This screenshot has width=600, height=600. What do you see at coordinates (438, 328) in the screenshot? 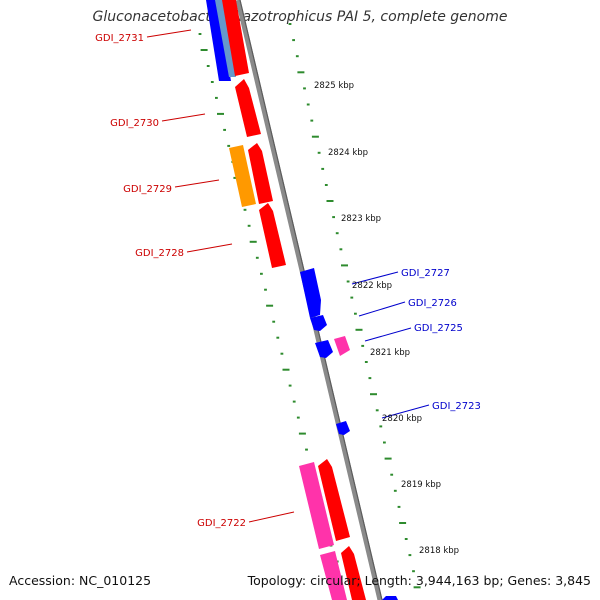
I see `gene-label: GDI_2725` at bounding box center [438, 328].